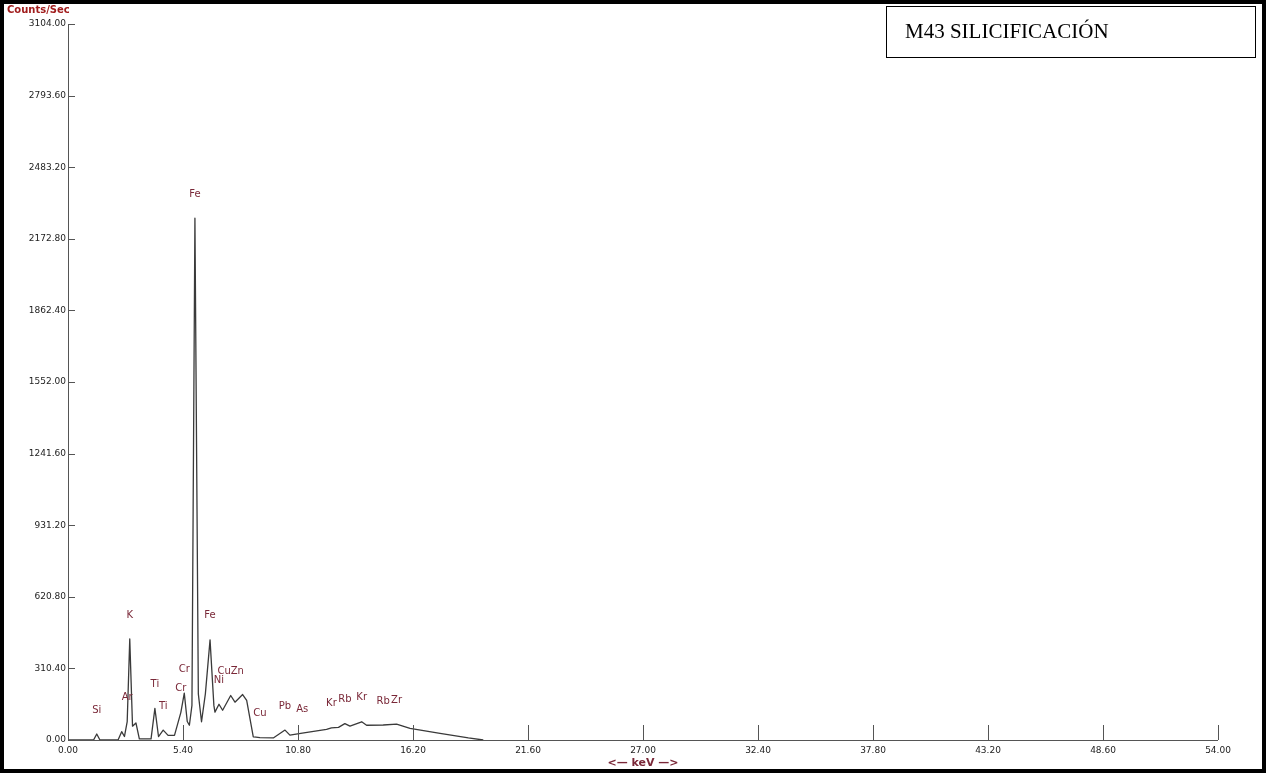  Describe the element at coordinates (50, 596) in the screenshot. I see `y-tick-label: 620.80` at that location.